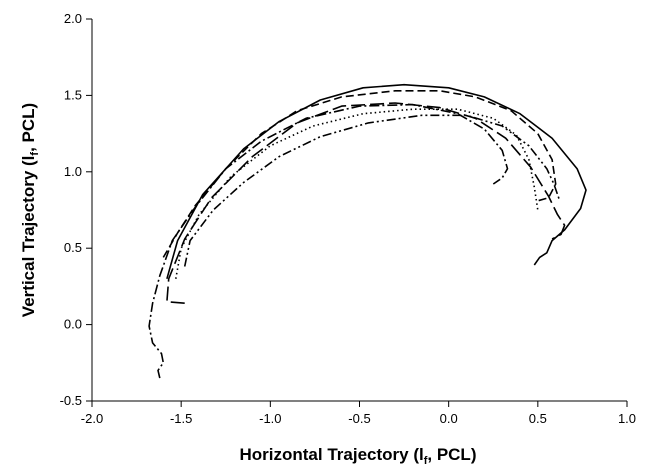  Describe the element at coordinates (73, 247) in the screenshot. I see `y-tick-label: 0.5` at that location.